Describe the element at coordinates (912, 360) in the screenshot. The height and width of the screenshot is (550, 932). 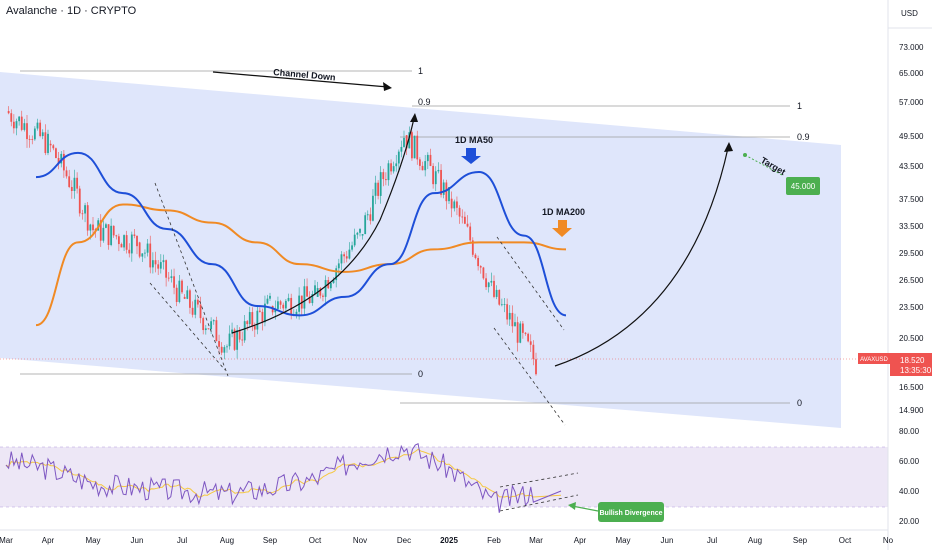
I see `last-price-value: 18.520` at that location.